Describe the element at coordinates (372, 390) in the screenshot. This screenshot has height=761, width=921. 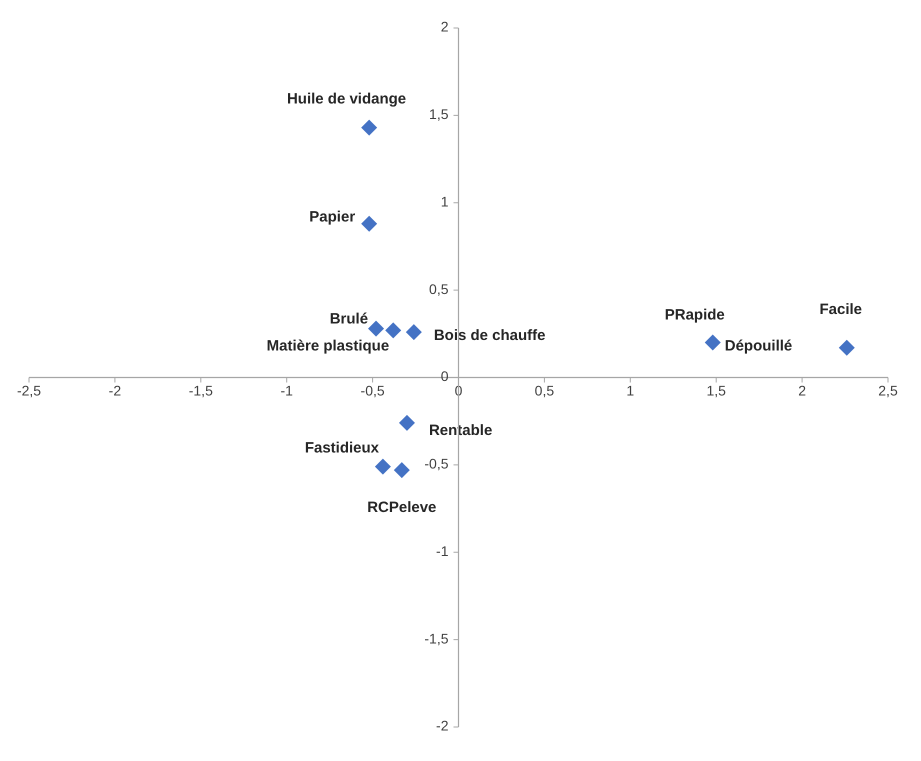
I see `x-tick-label: -0,5` at that location.